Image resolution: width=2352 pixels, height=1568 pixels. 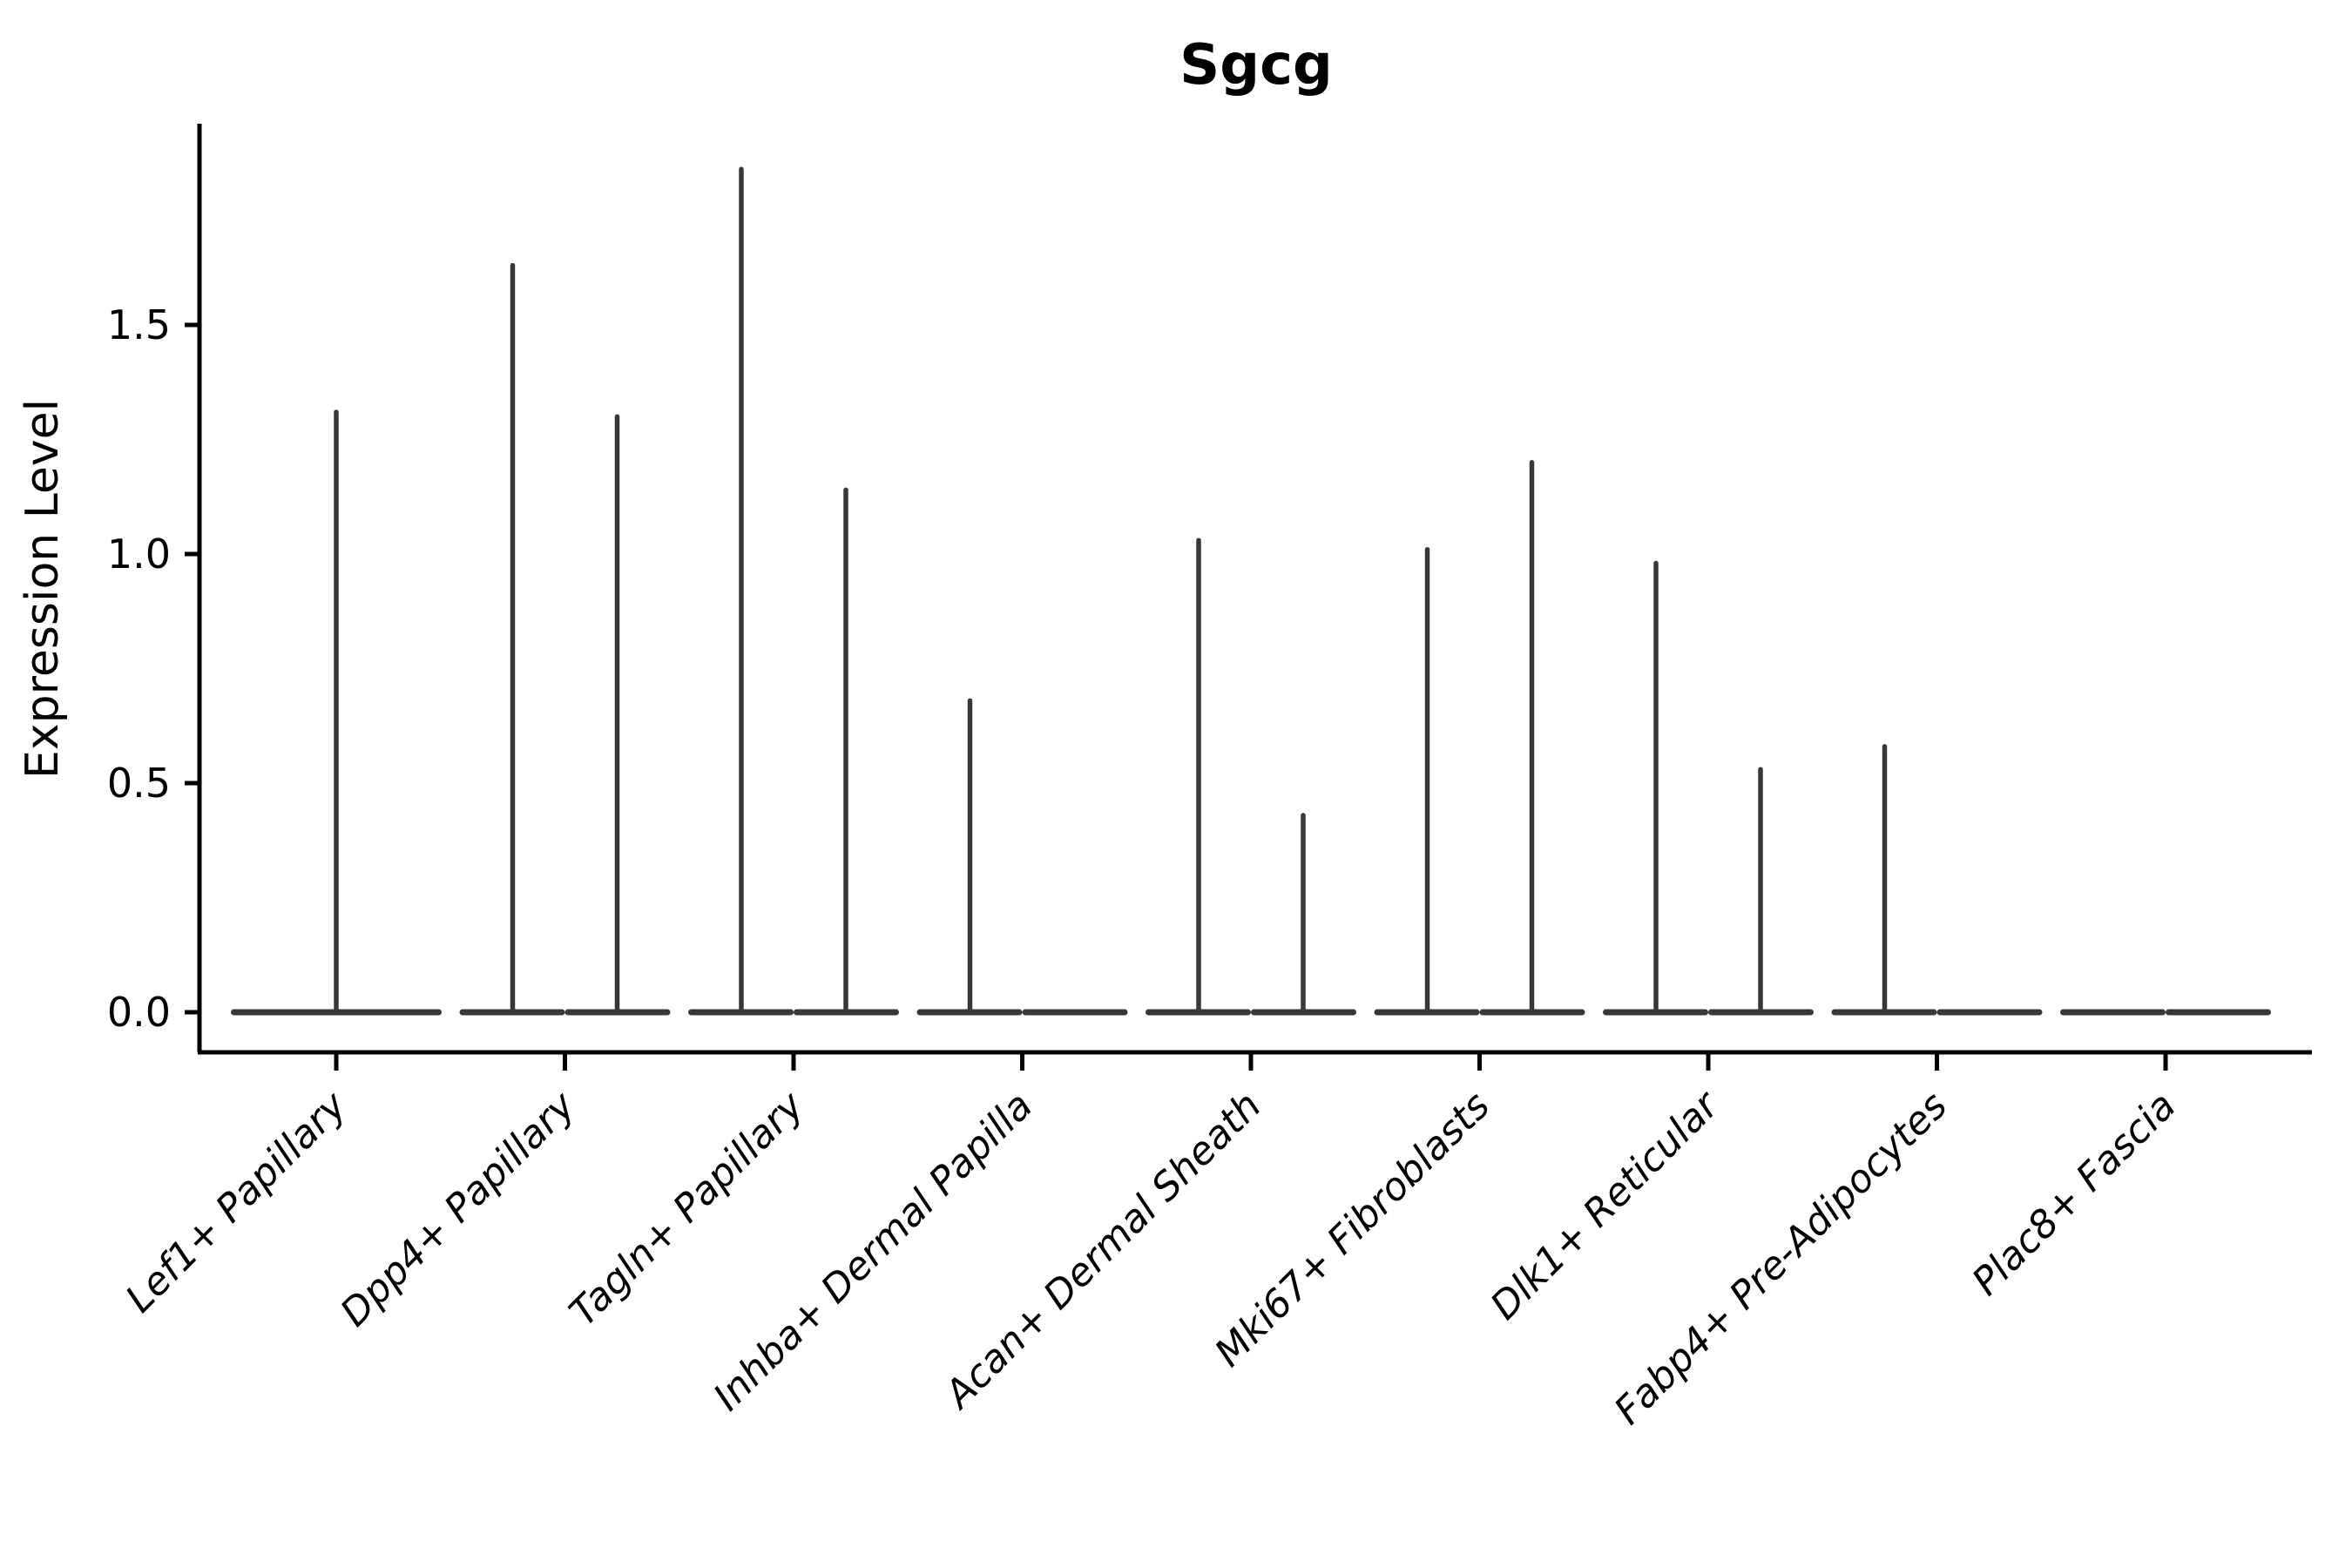 I want to click on x-tick-label: Plac8+ Fascia, so click(x=2073, y=1194).